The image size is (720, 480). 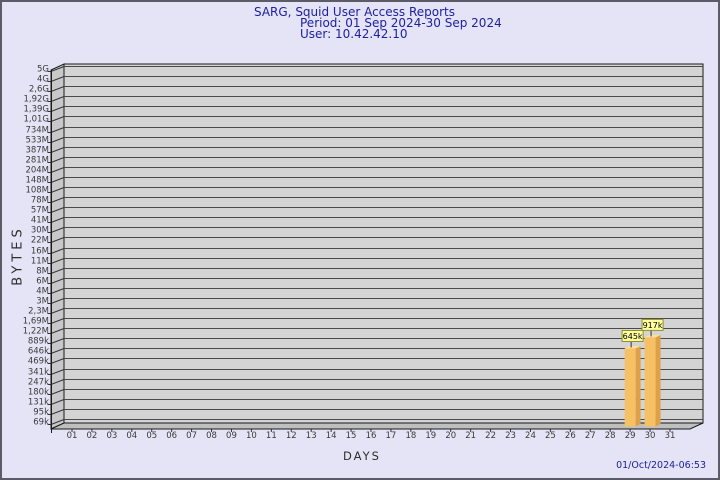 I want to click on y-axis-tick-label: 1,22M, so click(x=36, y=332).